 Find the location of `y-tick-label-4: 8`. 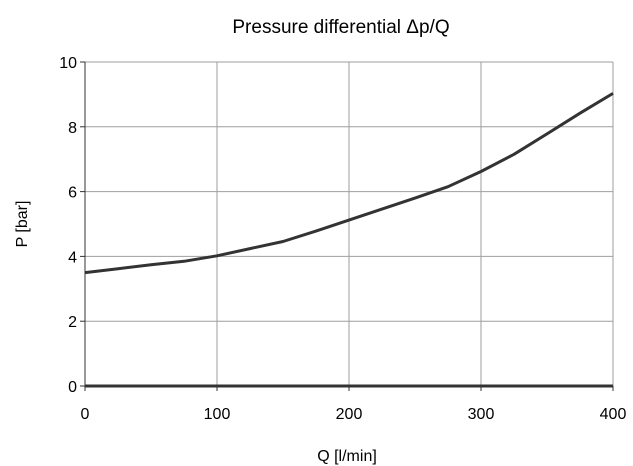

y-tick-label-4: 8 is located at coordinates (72, 128).